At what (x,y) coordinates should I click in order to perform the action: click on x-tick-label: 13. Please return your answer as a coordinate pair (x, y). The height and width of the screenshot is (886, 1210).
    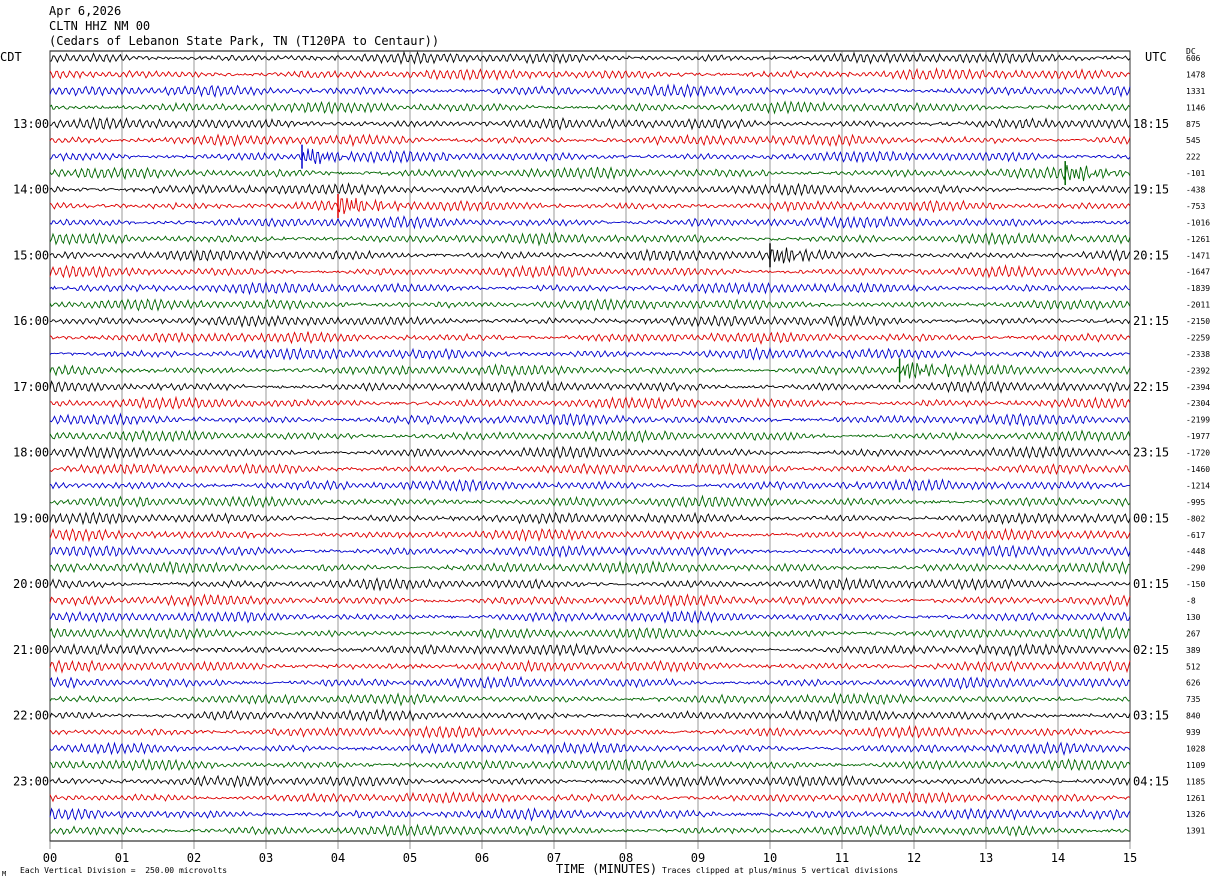
    Looking at the image, I should click on (986, 858).